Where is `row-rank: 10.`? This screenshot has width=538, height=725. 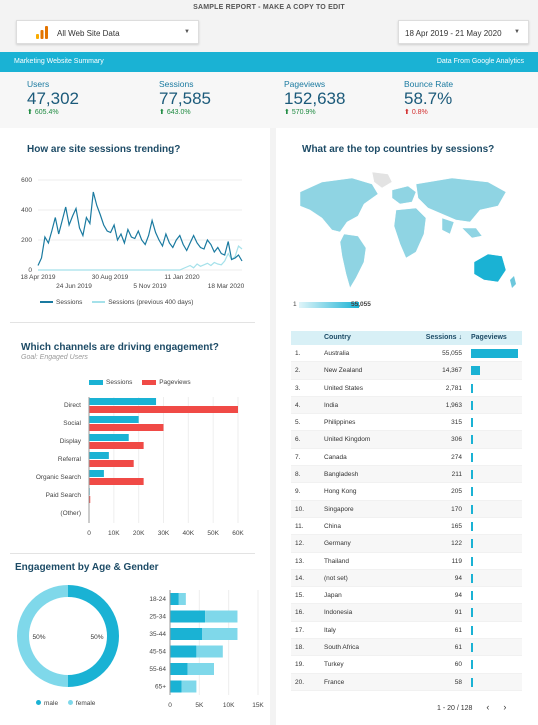
row-rank: 10. is located at coordinates (300, 509).